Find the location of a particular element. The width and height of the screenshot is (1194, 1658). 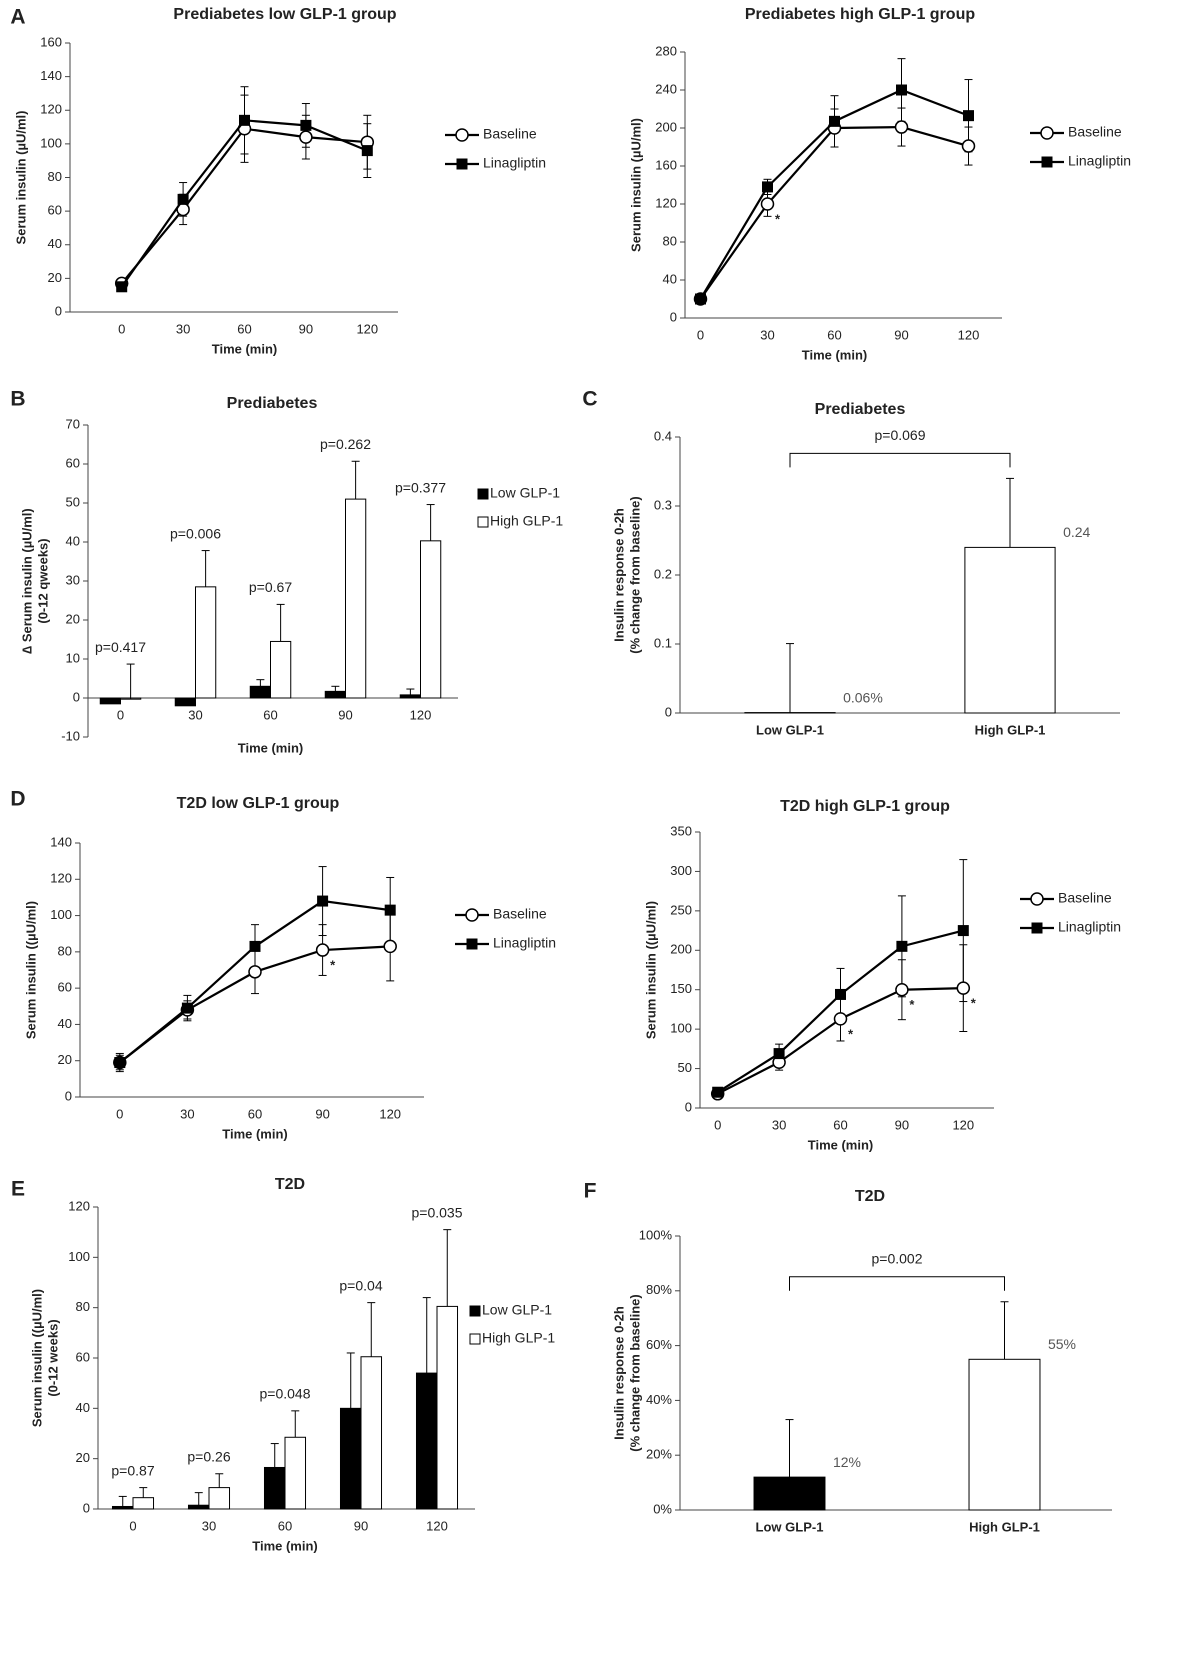

panel-label: A is located at coordinates (17, 17).